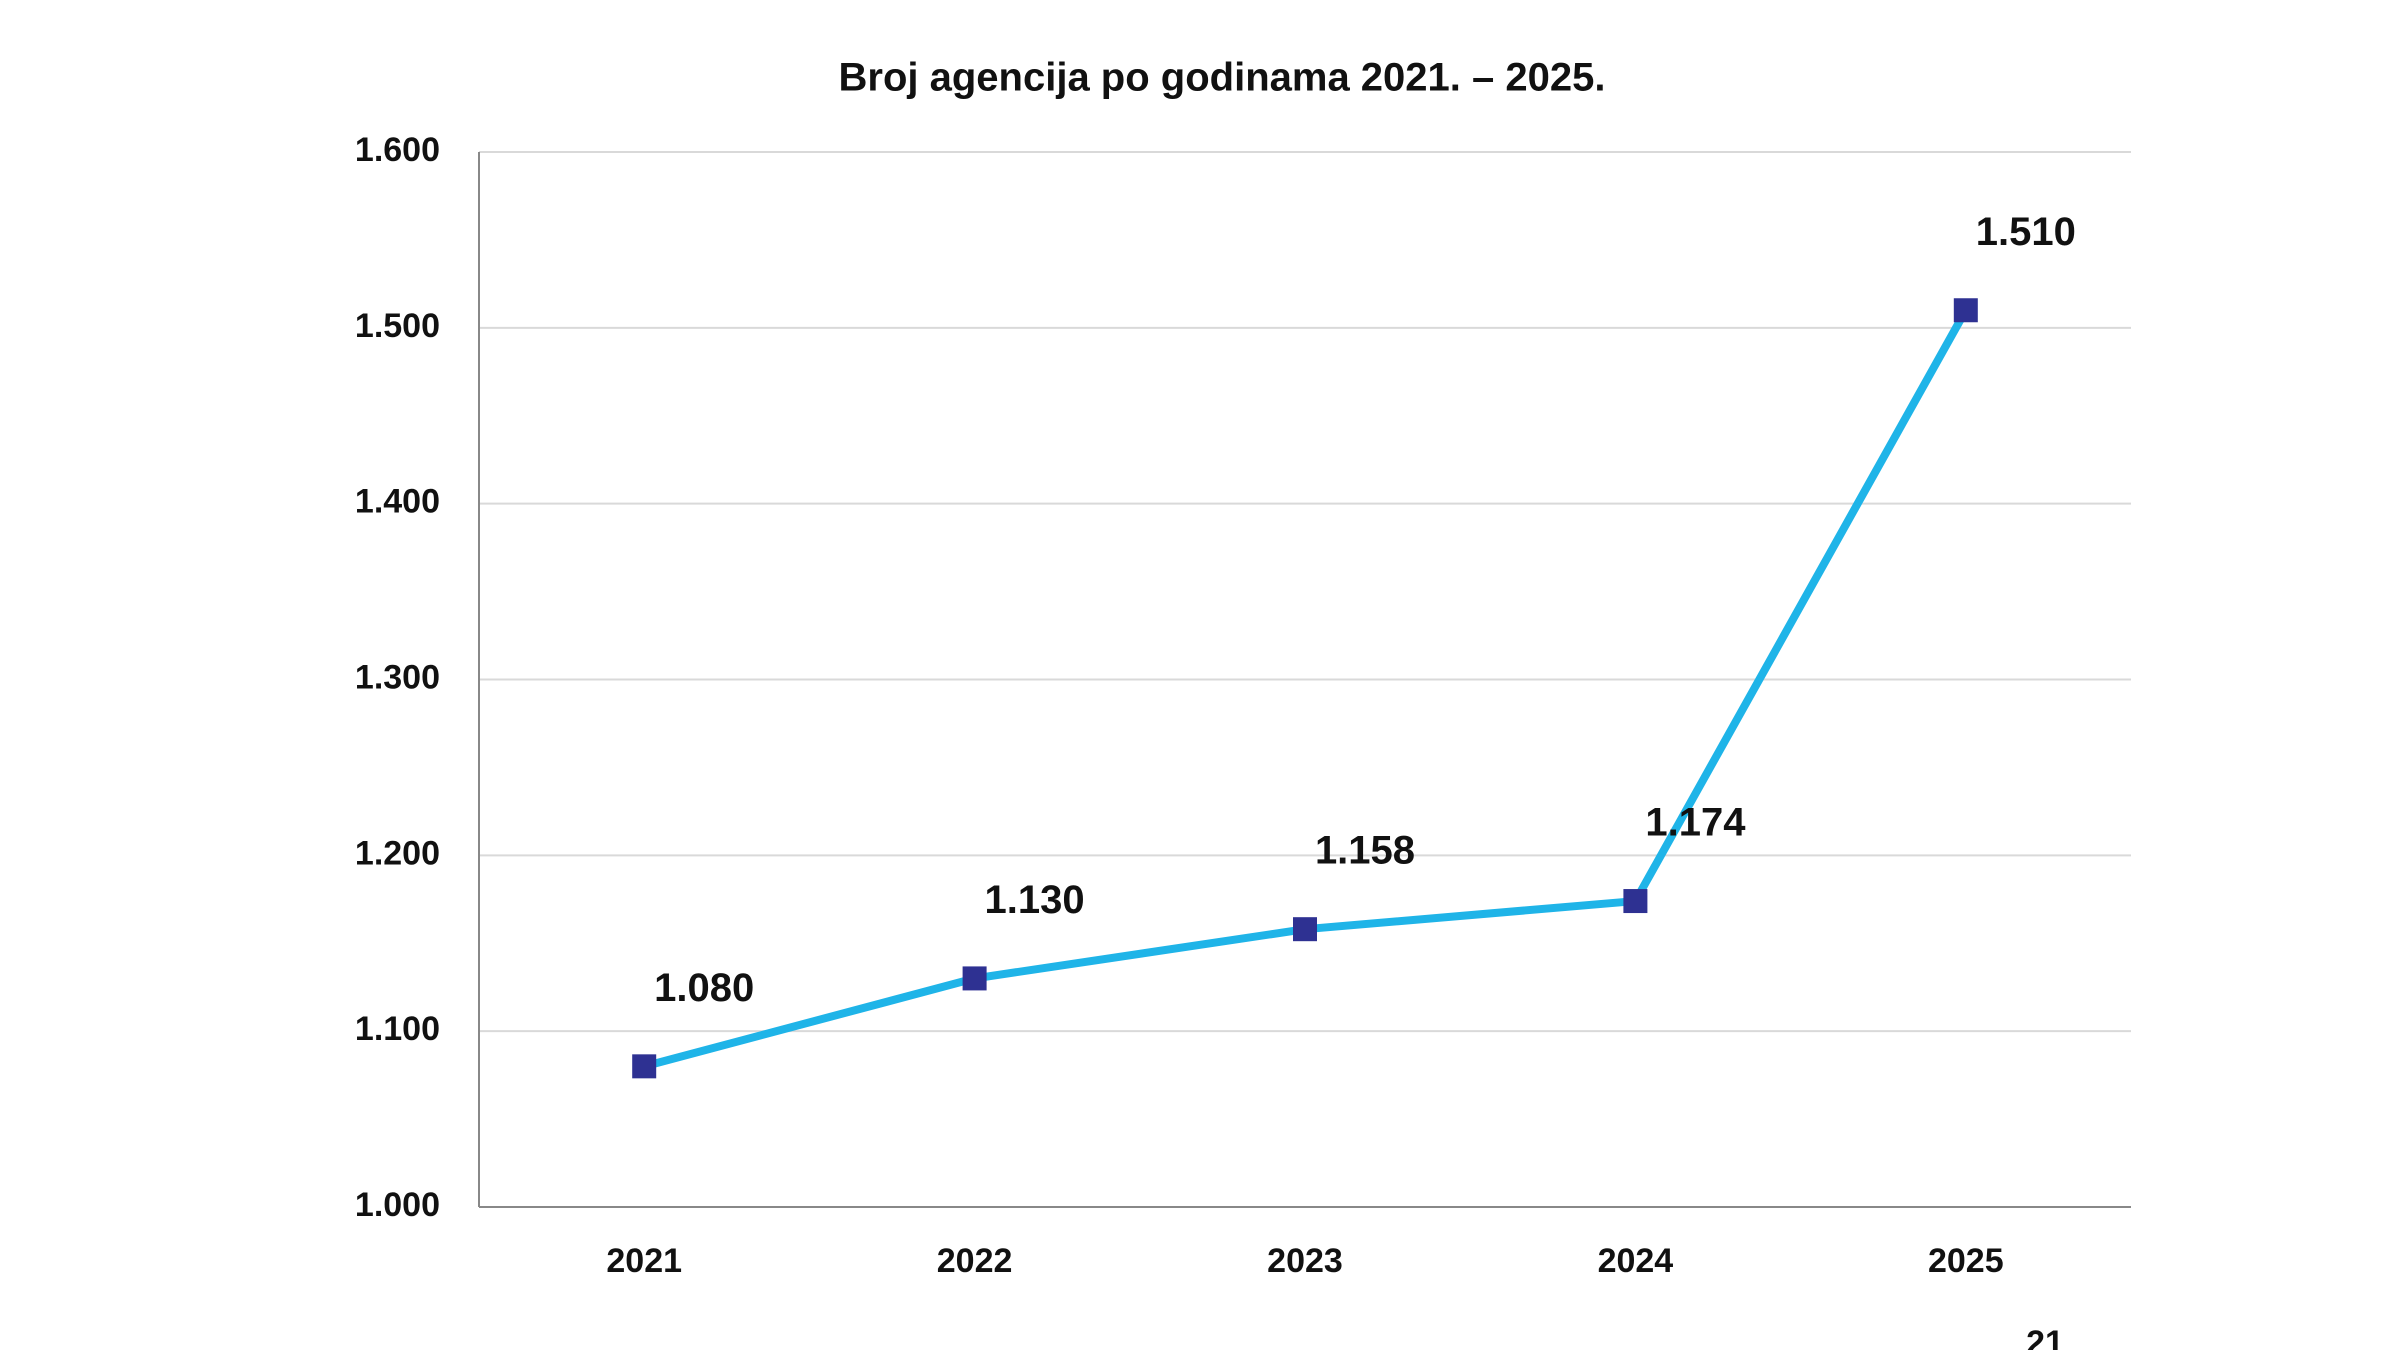  I want to click on y-tick-label: 1.100, so click(397, 1029).